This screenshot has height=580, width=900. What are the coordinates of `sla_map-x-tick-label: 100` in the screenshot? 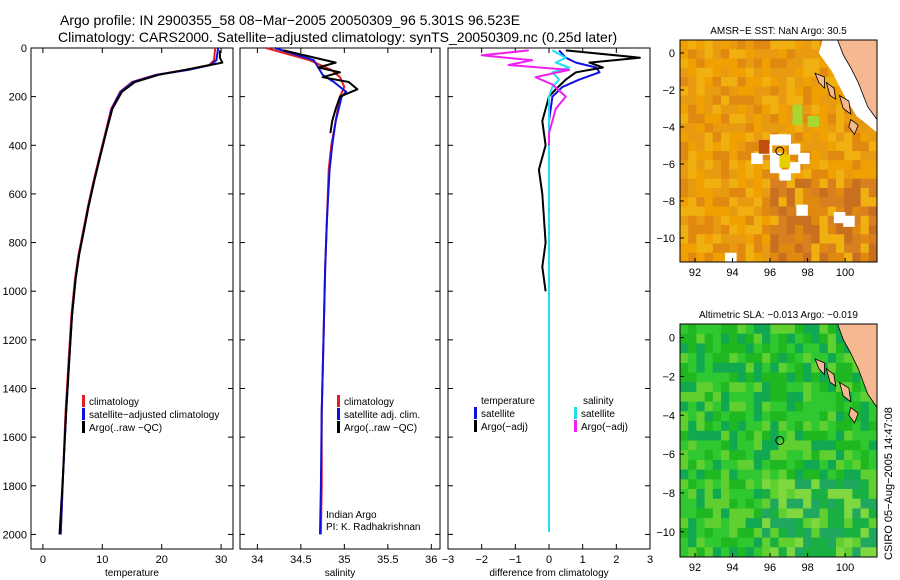 It's located at (845, 568).